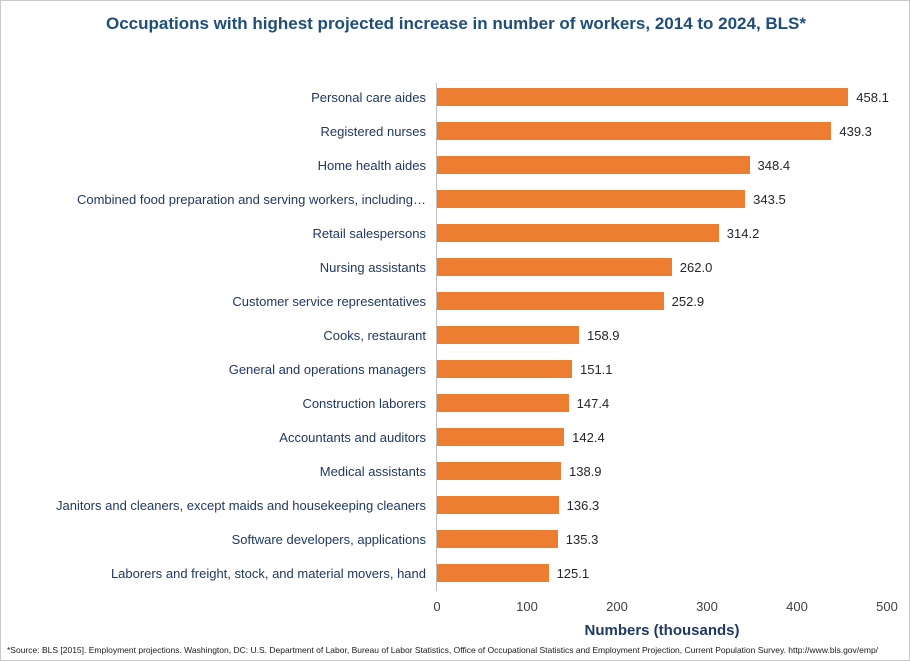  What do you see at coordinates (797, 606) in the screenshot?
I see `x-tick-label: 400` at bounding box center [797, 606].